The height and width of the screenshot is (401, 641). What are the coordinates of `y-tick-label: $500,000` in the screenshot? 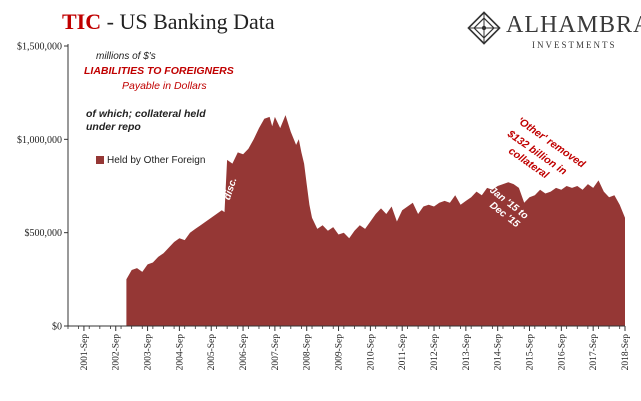 It's located at (44, 233).